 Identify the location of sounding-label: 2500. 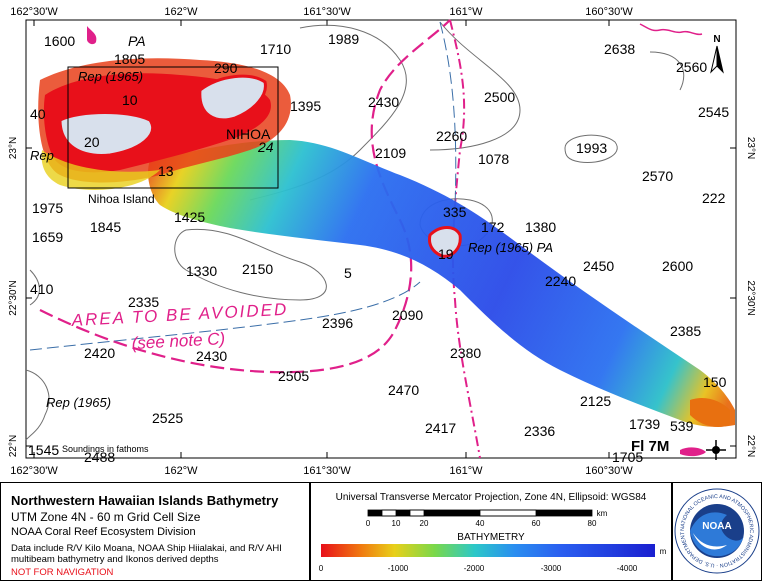
(499, 97).